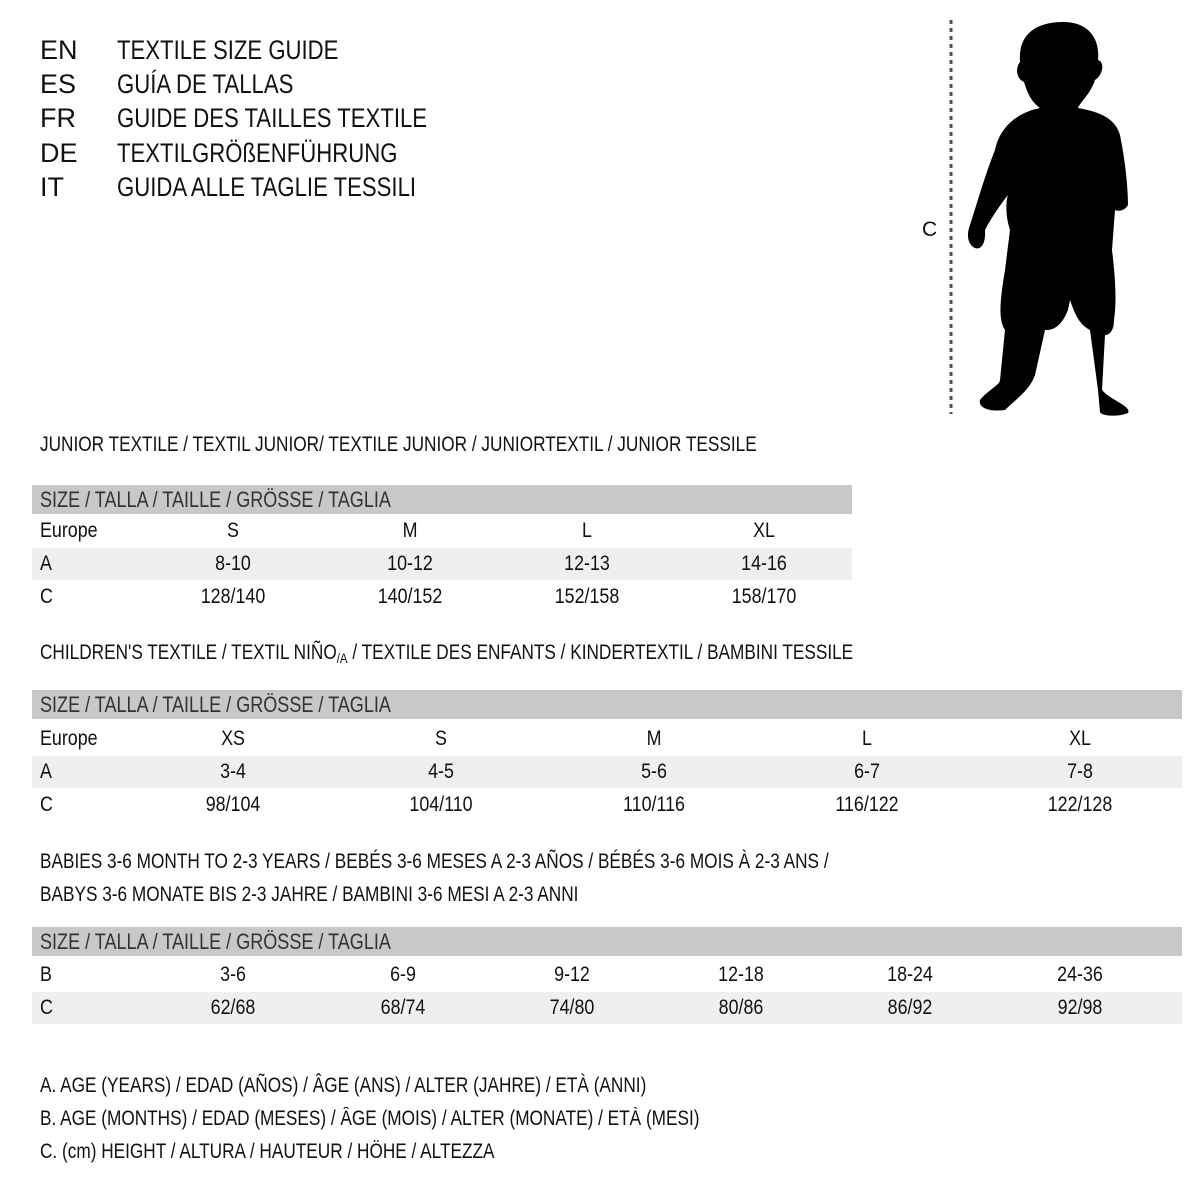 The height and width of the screenshot is (1200, 1200). What do you see at coordinates (654, 804) in the screenshot?
I see `table-cell: 110/116` at bounding box center [654, 804].